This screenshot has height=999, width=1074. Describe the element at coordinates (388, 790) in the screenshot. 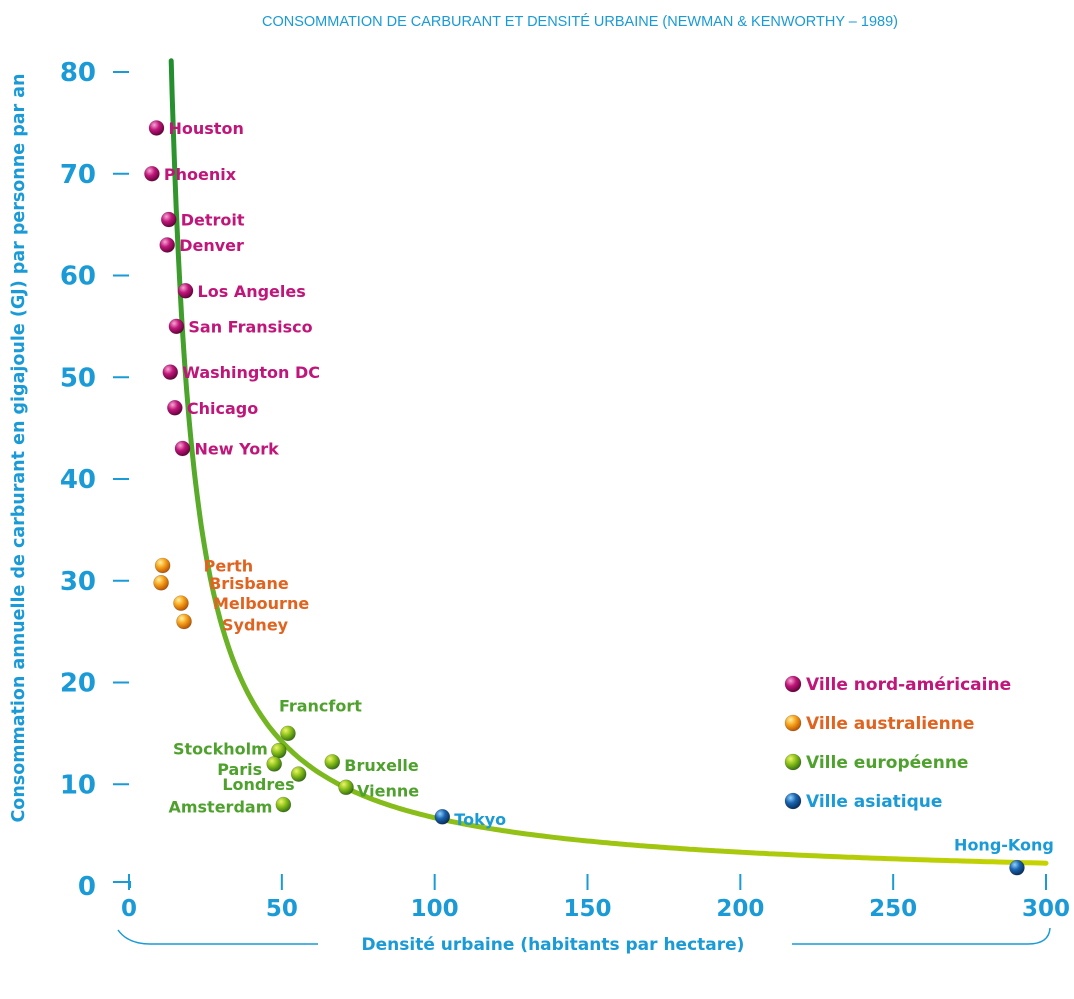

I see `point-label-vienne: Vienne` at that location.